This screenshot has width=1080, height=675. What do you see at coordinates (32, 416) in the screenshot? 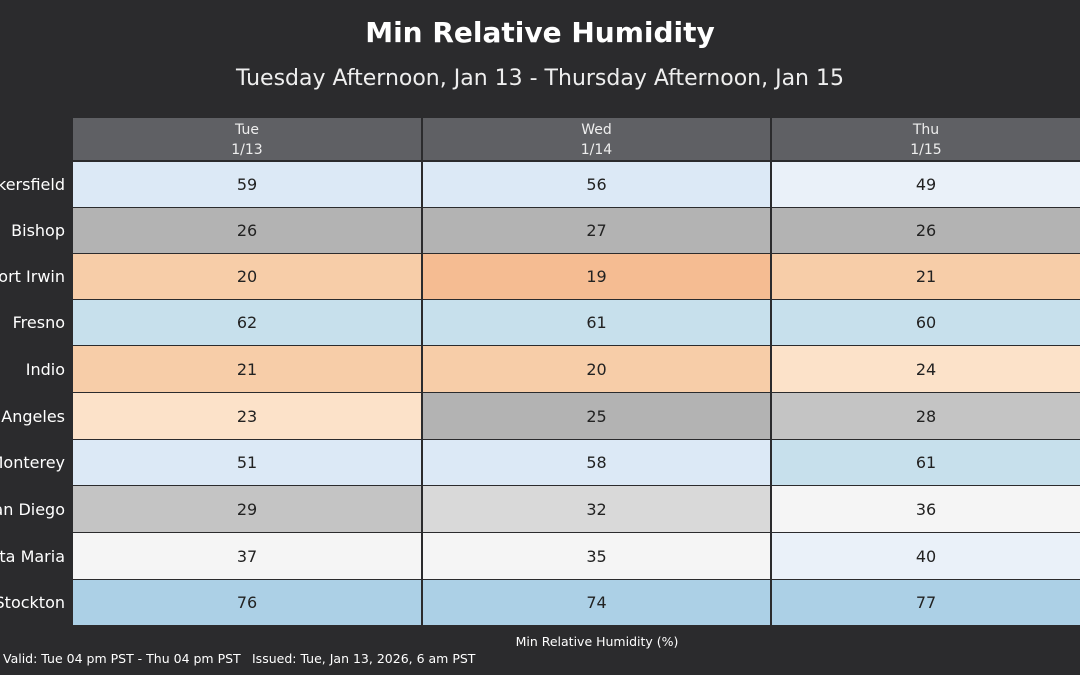
I see `row-label: Los Angeles` at bounding box center [32, 416].